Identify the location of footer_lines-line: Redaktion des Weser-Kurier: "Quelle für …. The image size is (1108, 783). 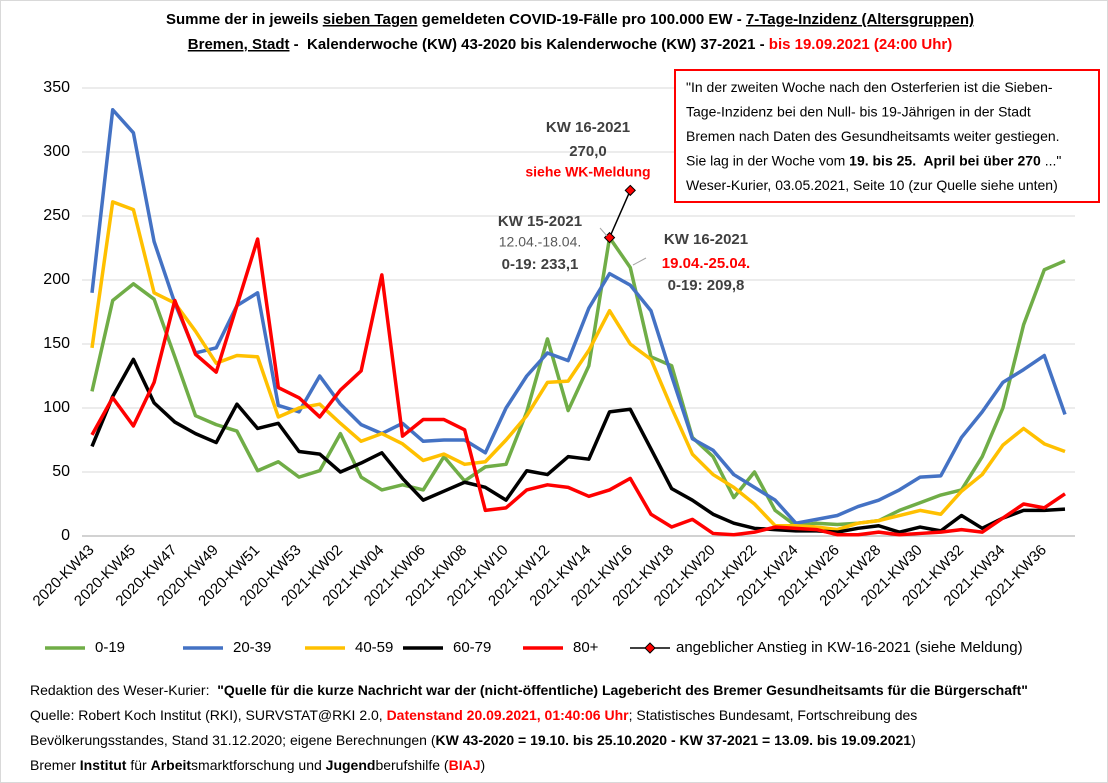
(529, 690).